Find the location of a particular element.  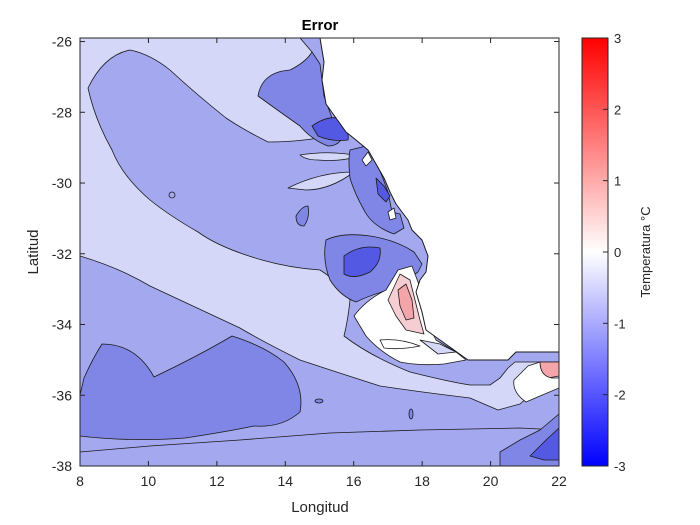

y-tick-label: -30 is located at coordinates (62, 183).